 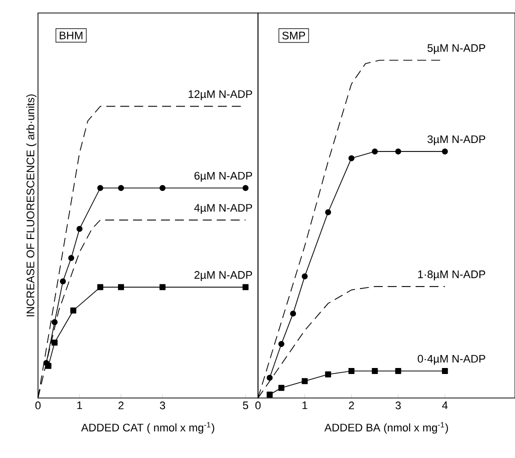 What do you see at coordinates (245, 406) in the screenshot?
I see `x-tick-label: 5` at bounding box center [245, 406].